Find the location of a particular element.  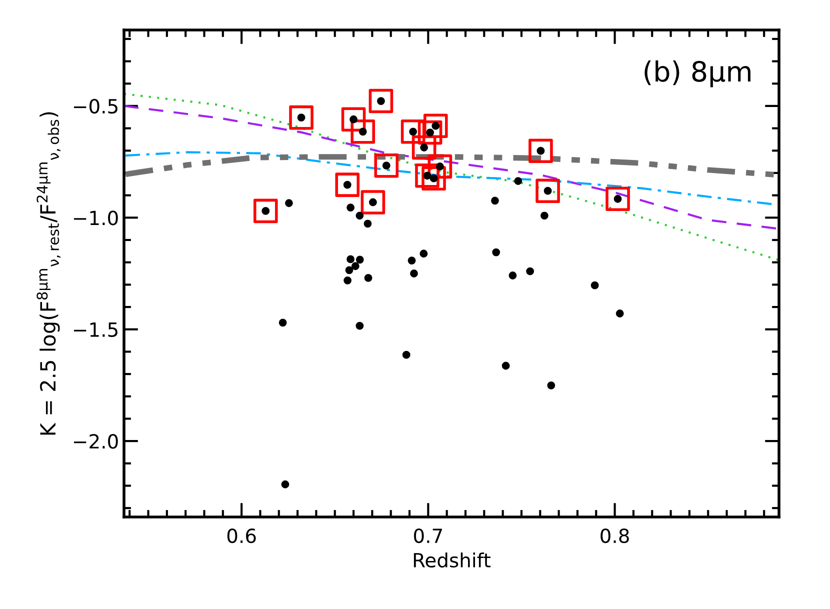

y-tick-label: −1.0 is located at coordinates (96, 218).